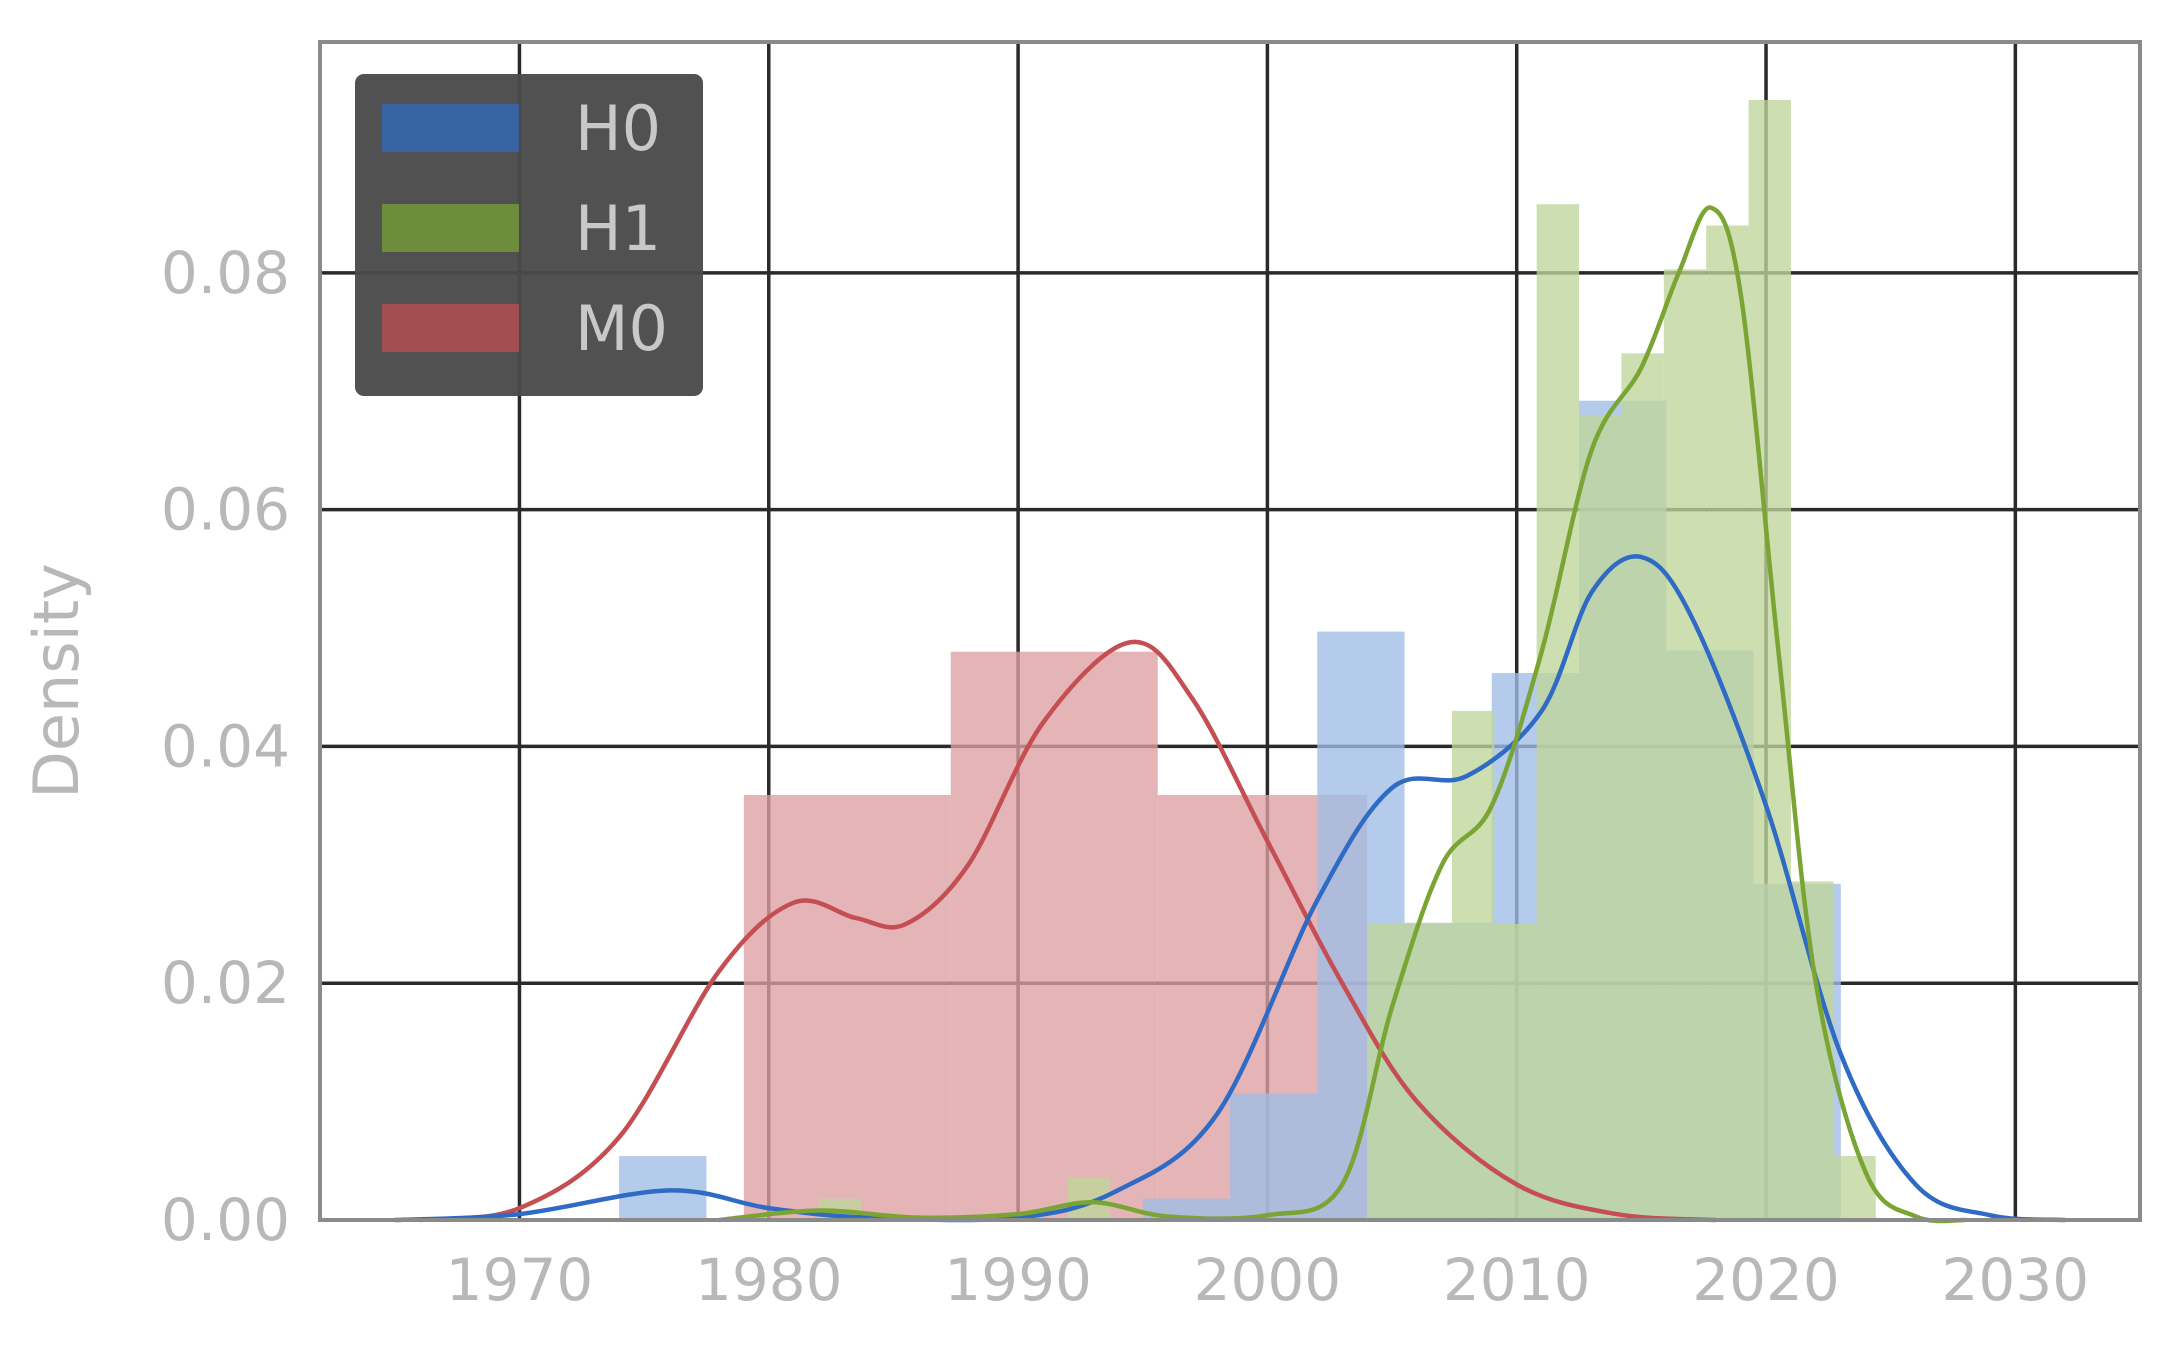 Image resolution: width=2167 pixels, height=1350 pixels. I want to click on x-tick-label: 2020, so click(1766, 1280).